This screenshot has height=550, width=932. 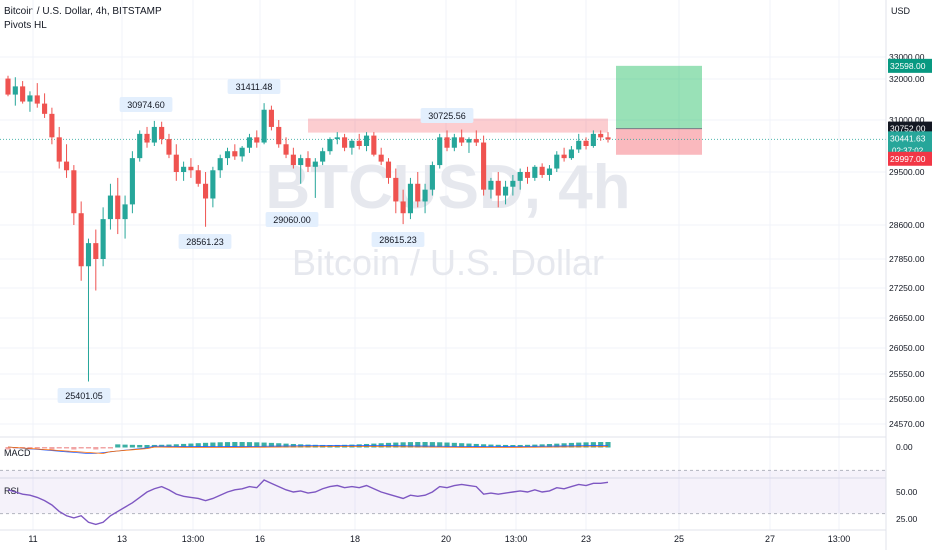 What do you see at coordinates (908, 159) in the screenshot?
I see `stop-price-badge-text: 29997.00` at bounding box center [908, 159].